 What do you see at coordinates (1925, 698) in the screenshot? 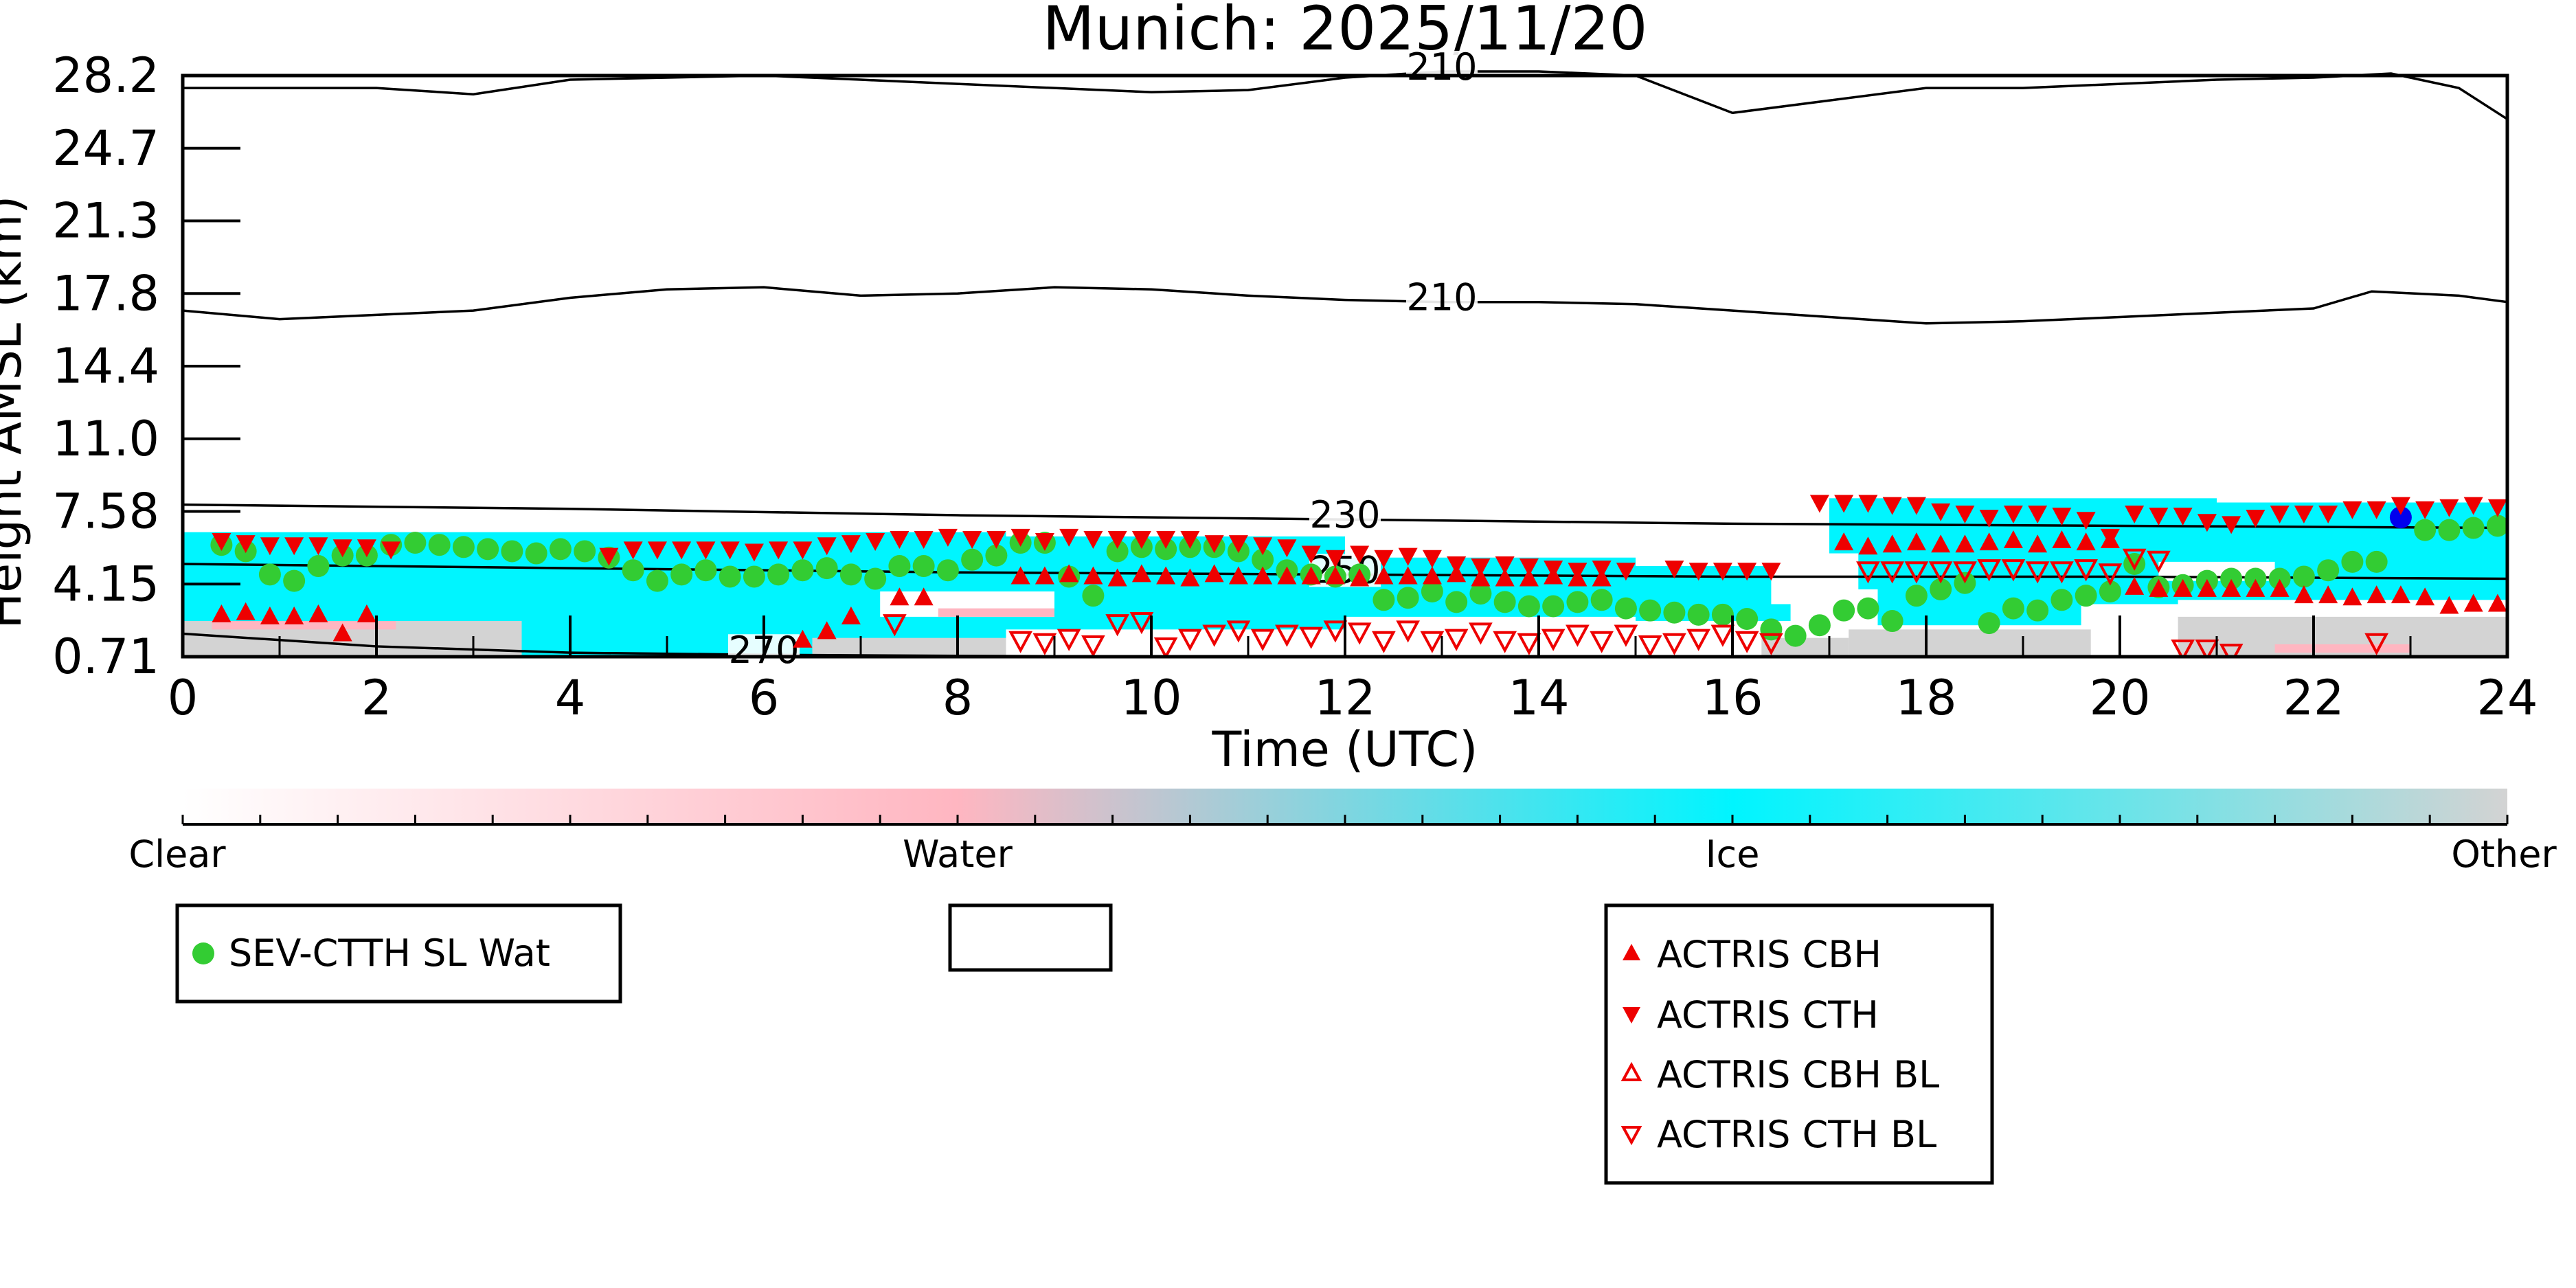
I see `x-tick-label: 18` at bounding box center [1925, 698].